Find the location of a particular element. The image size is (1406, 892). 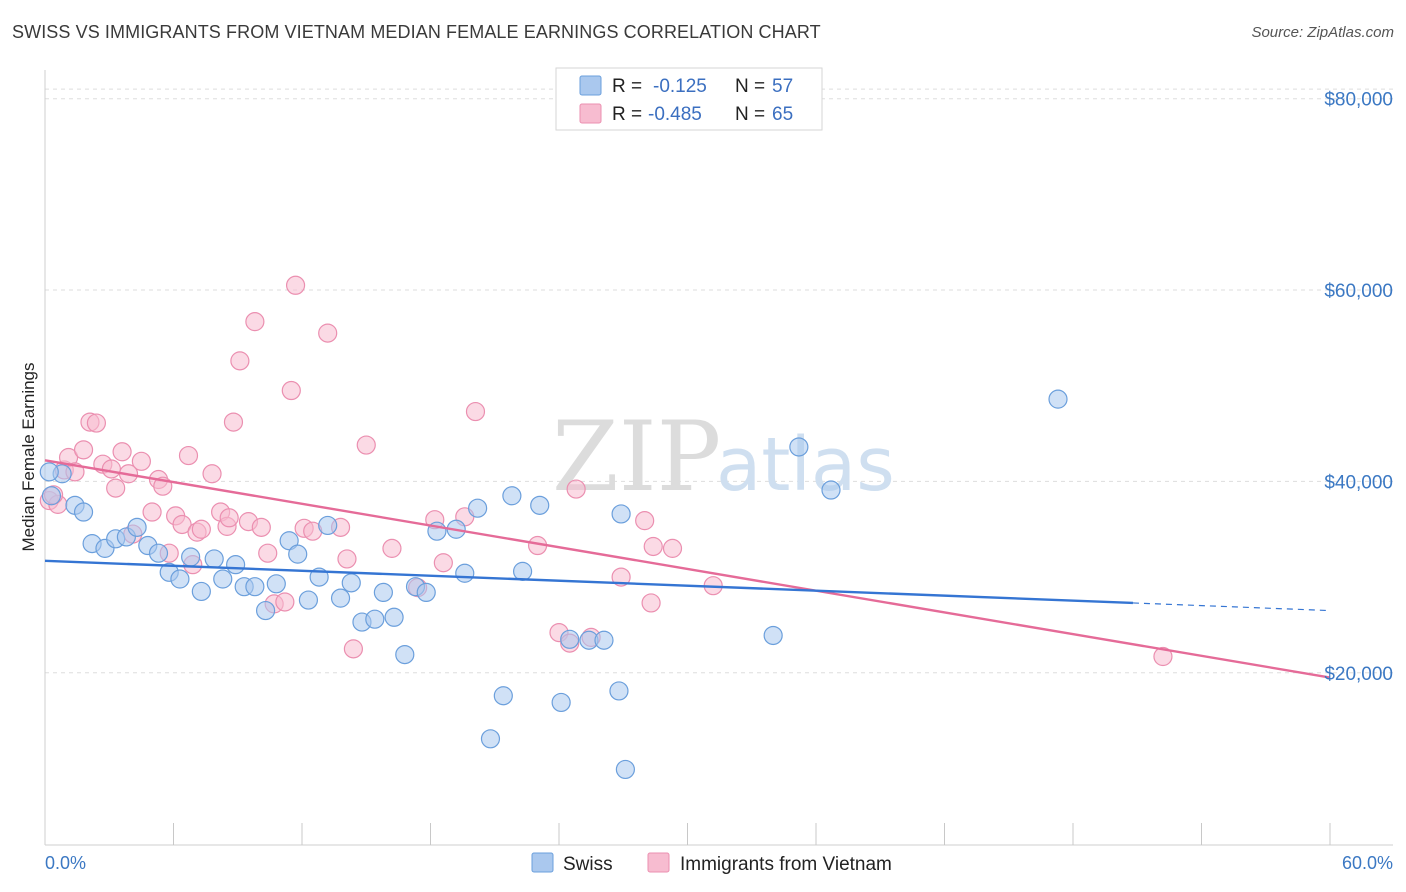

legend-n-value-swiss: 57 is located at coordinates (782, 86).